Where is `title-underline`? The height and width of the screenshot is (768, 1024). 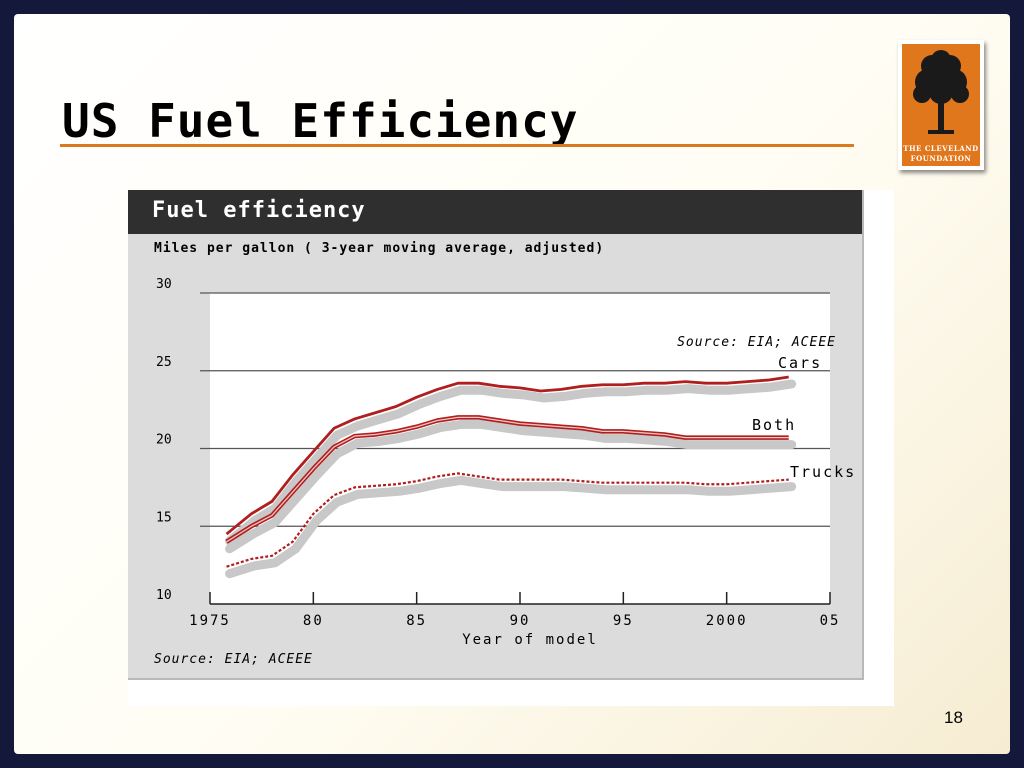
title-underline is located at coordinates (457, 145).